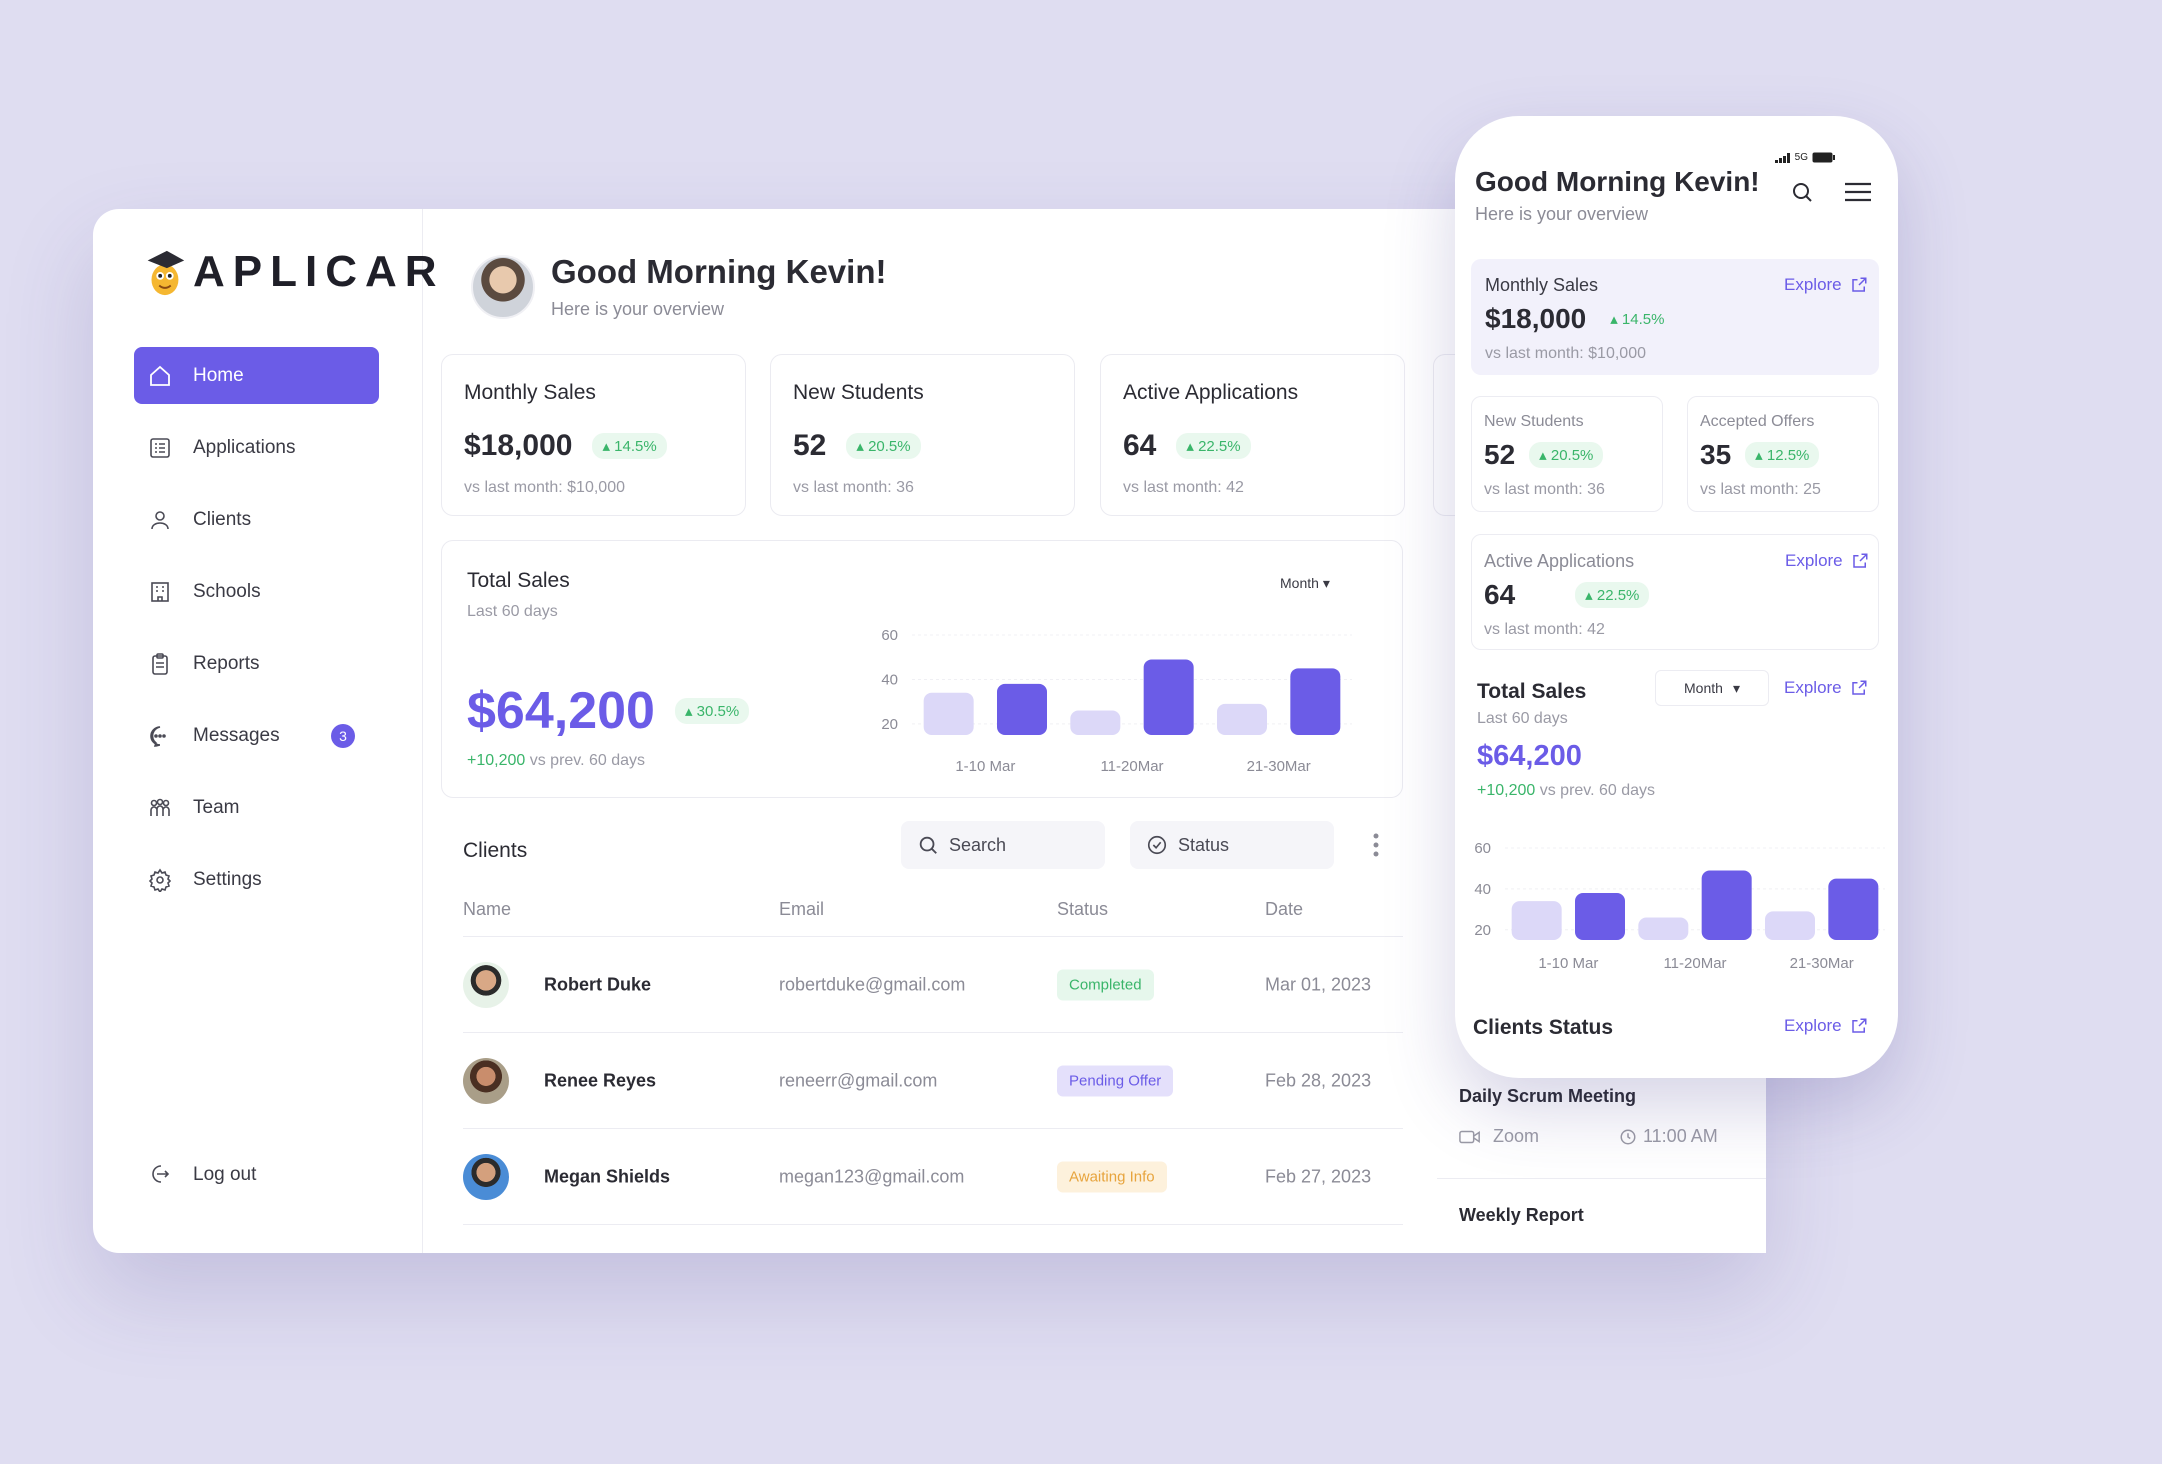 Image resolution: width=2162 pixels, height=1464 pixels. What do you see at coordinates (1543, 1027) in the screenshot?
I see `clients-status-title: Clients Status` at bounding box center [1543, 1027].